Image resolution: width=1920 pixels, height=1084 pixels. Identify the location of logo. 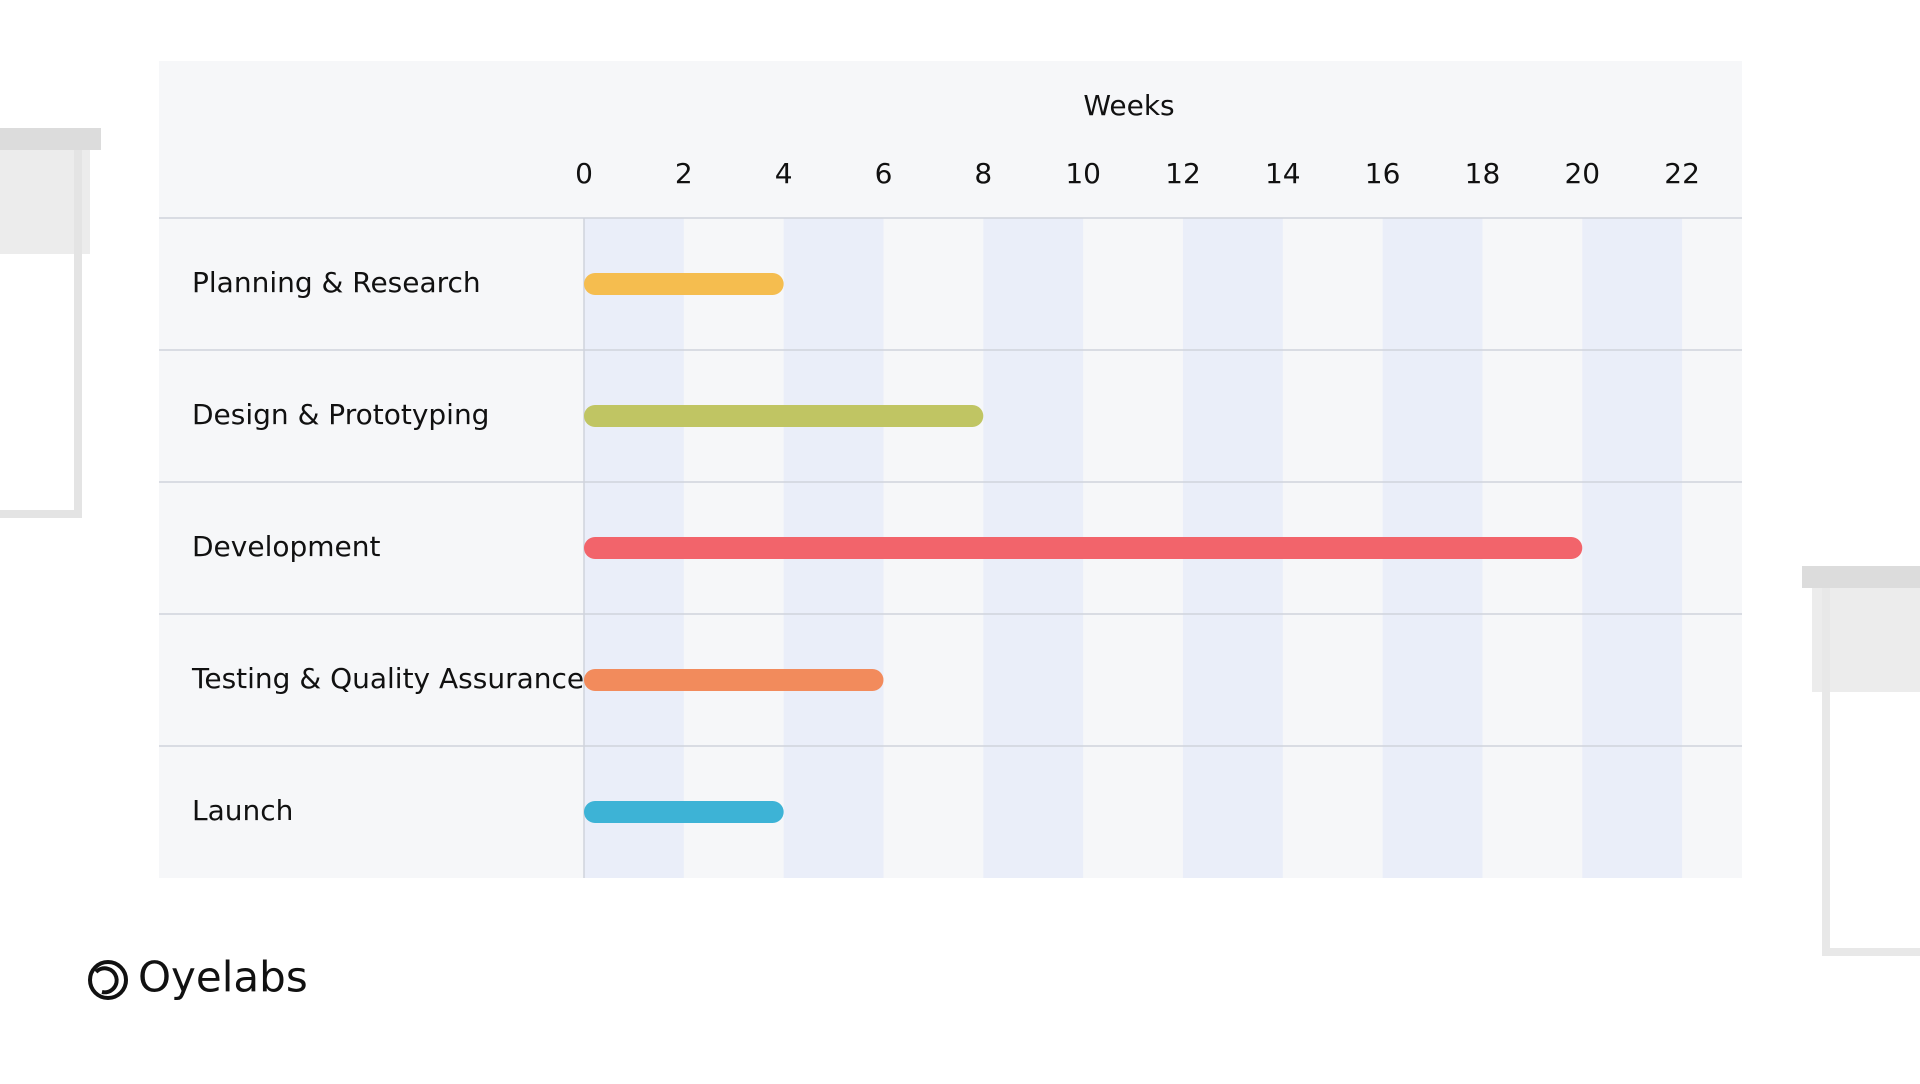
(108, 980).